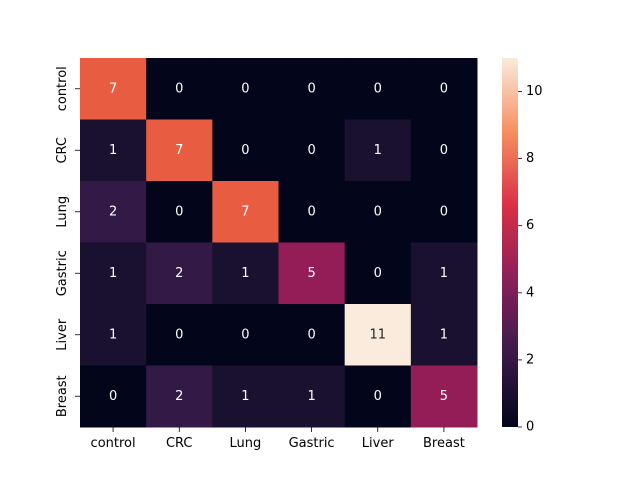  I want to click on colorbar: 0 2 4 6 8 10, so click(522, 246).